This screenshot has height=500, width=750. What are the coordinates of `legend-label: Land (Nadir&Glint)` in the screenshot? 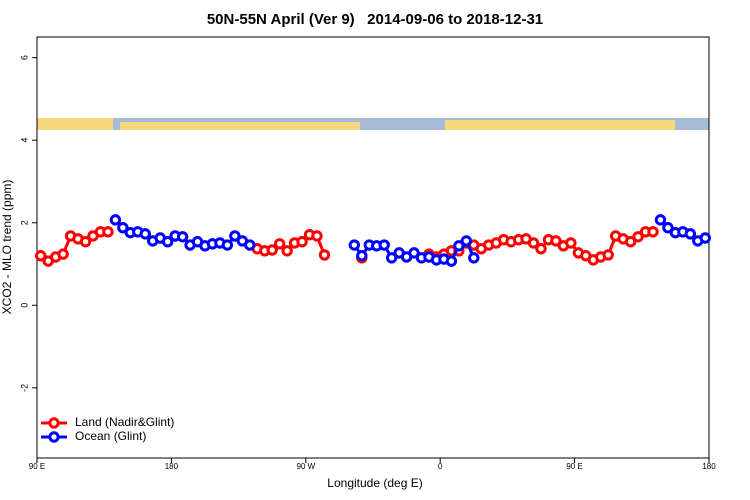 It's located at (124, 422).